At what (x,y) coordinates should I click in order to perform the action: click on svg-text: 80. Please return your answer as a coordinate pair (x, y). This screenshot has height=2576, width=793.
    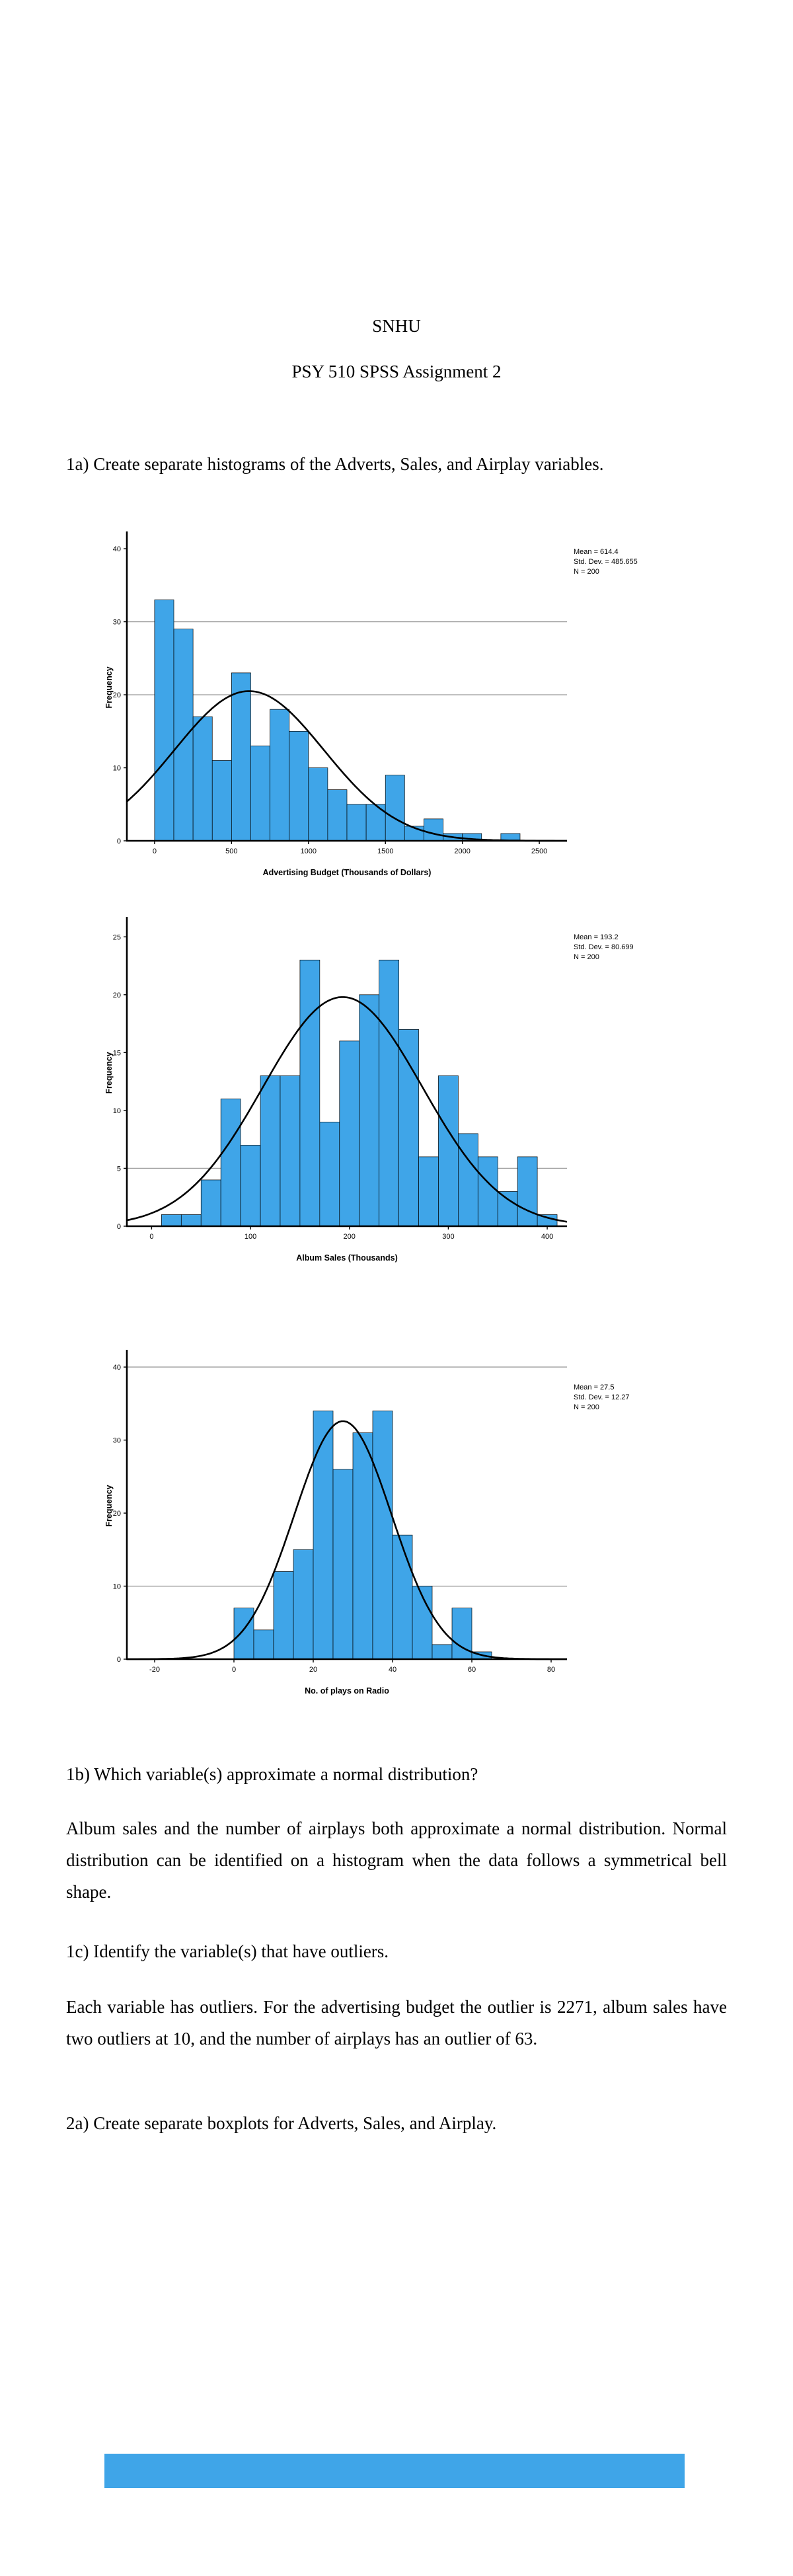
    Looking at the image, I should click on (551, 1670).